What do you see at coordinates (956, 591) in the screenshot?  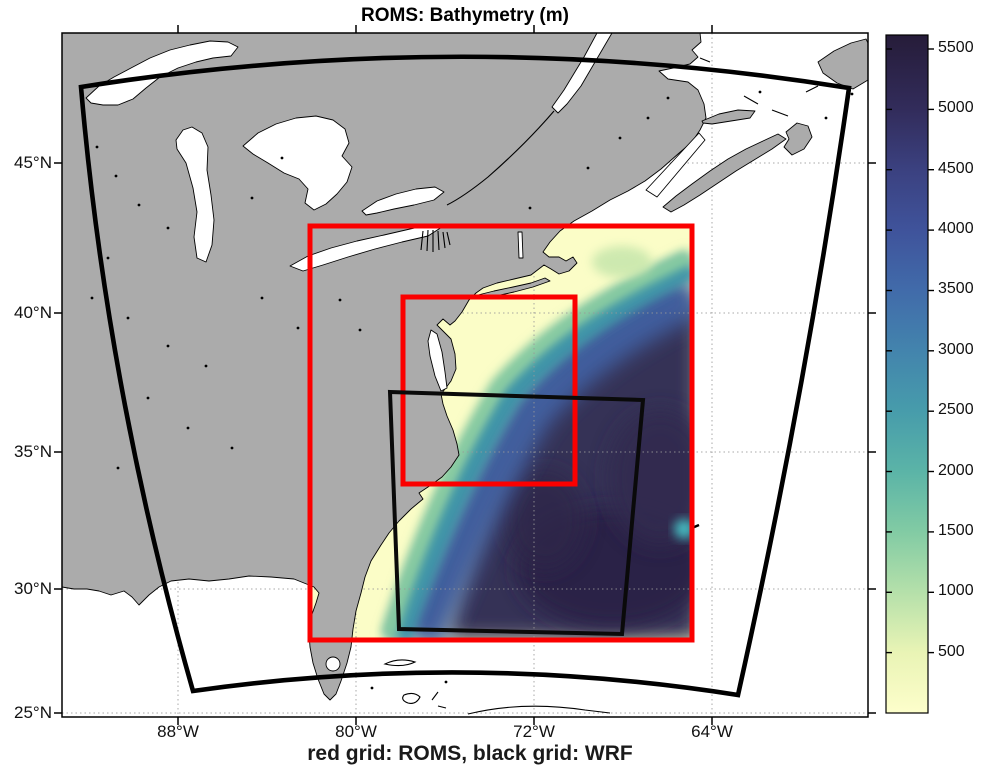 I see `colorbar-tick-label: 1000` at bounding box center [956, 591].